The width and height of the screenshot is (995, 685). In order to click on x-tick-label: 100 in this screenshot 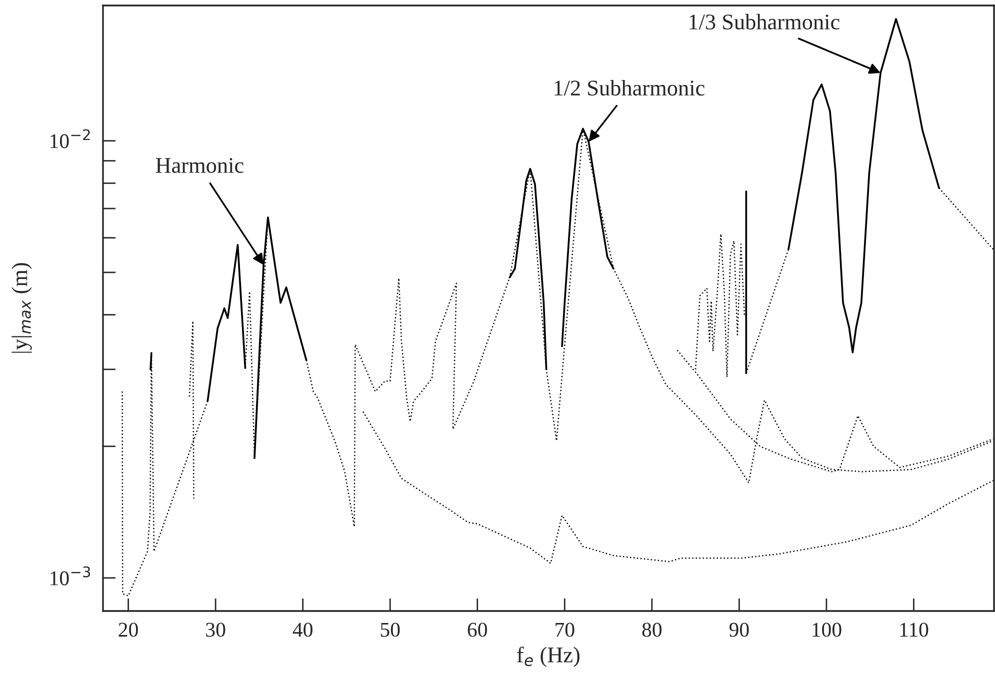, I will do `click(827, 629)`.